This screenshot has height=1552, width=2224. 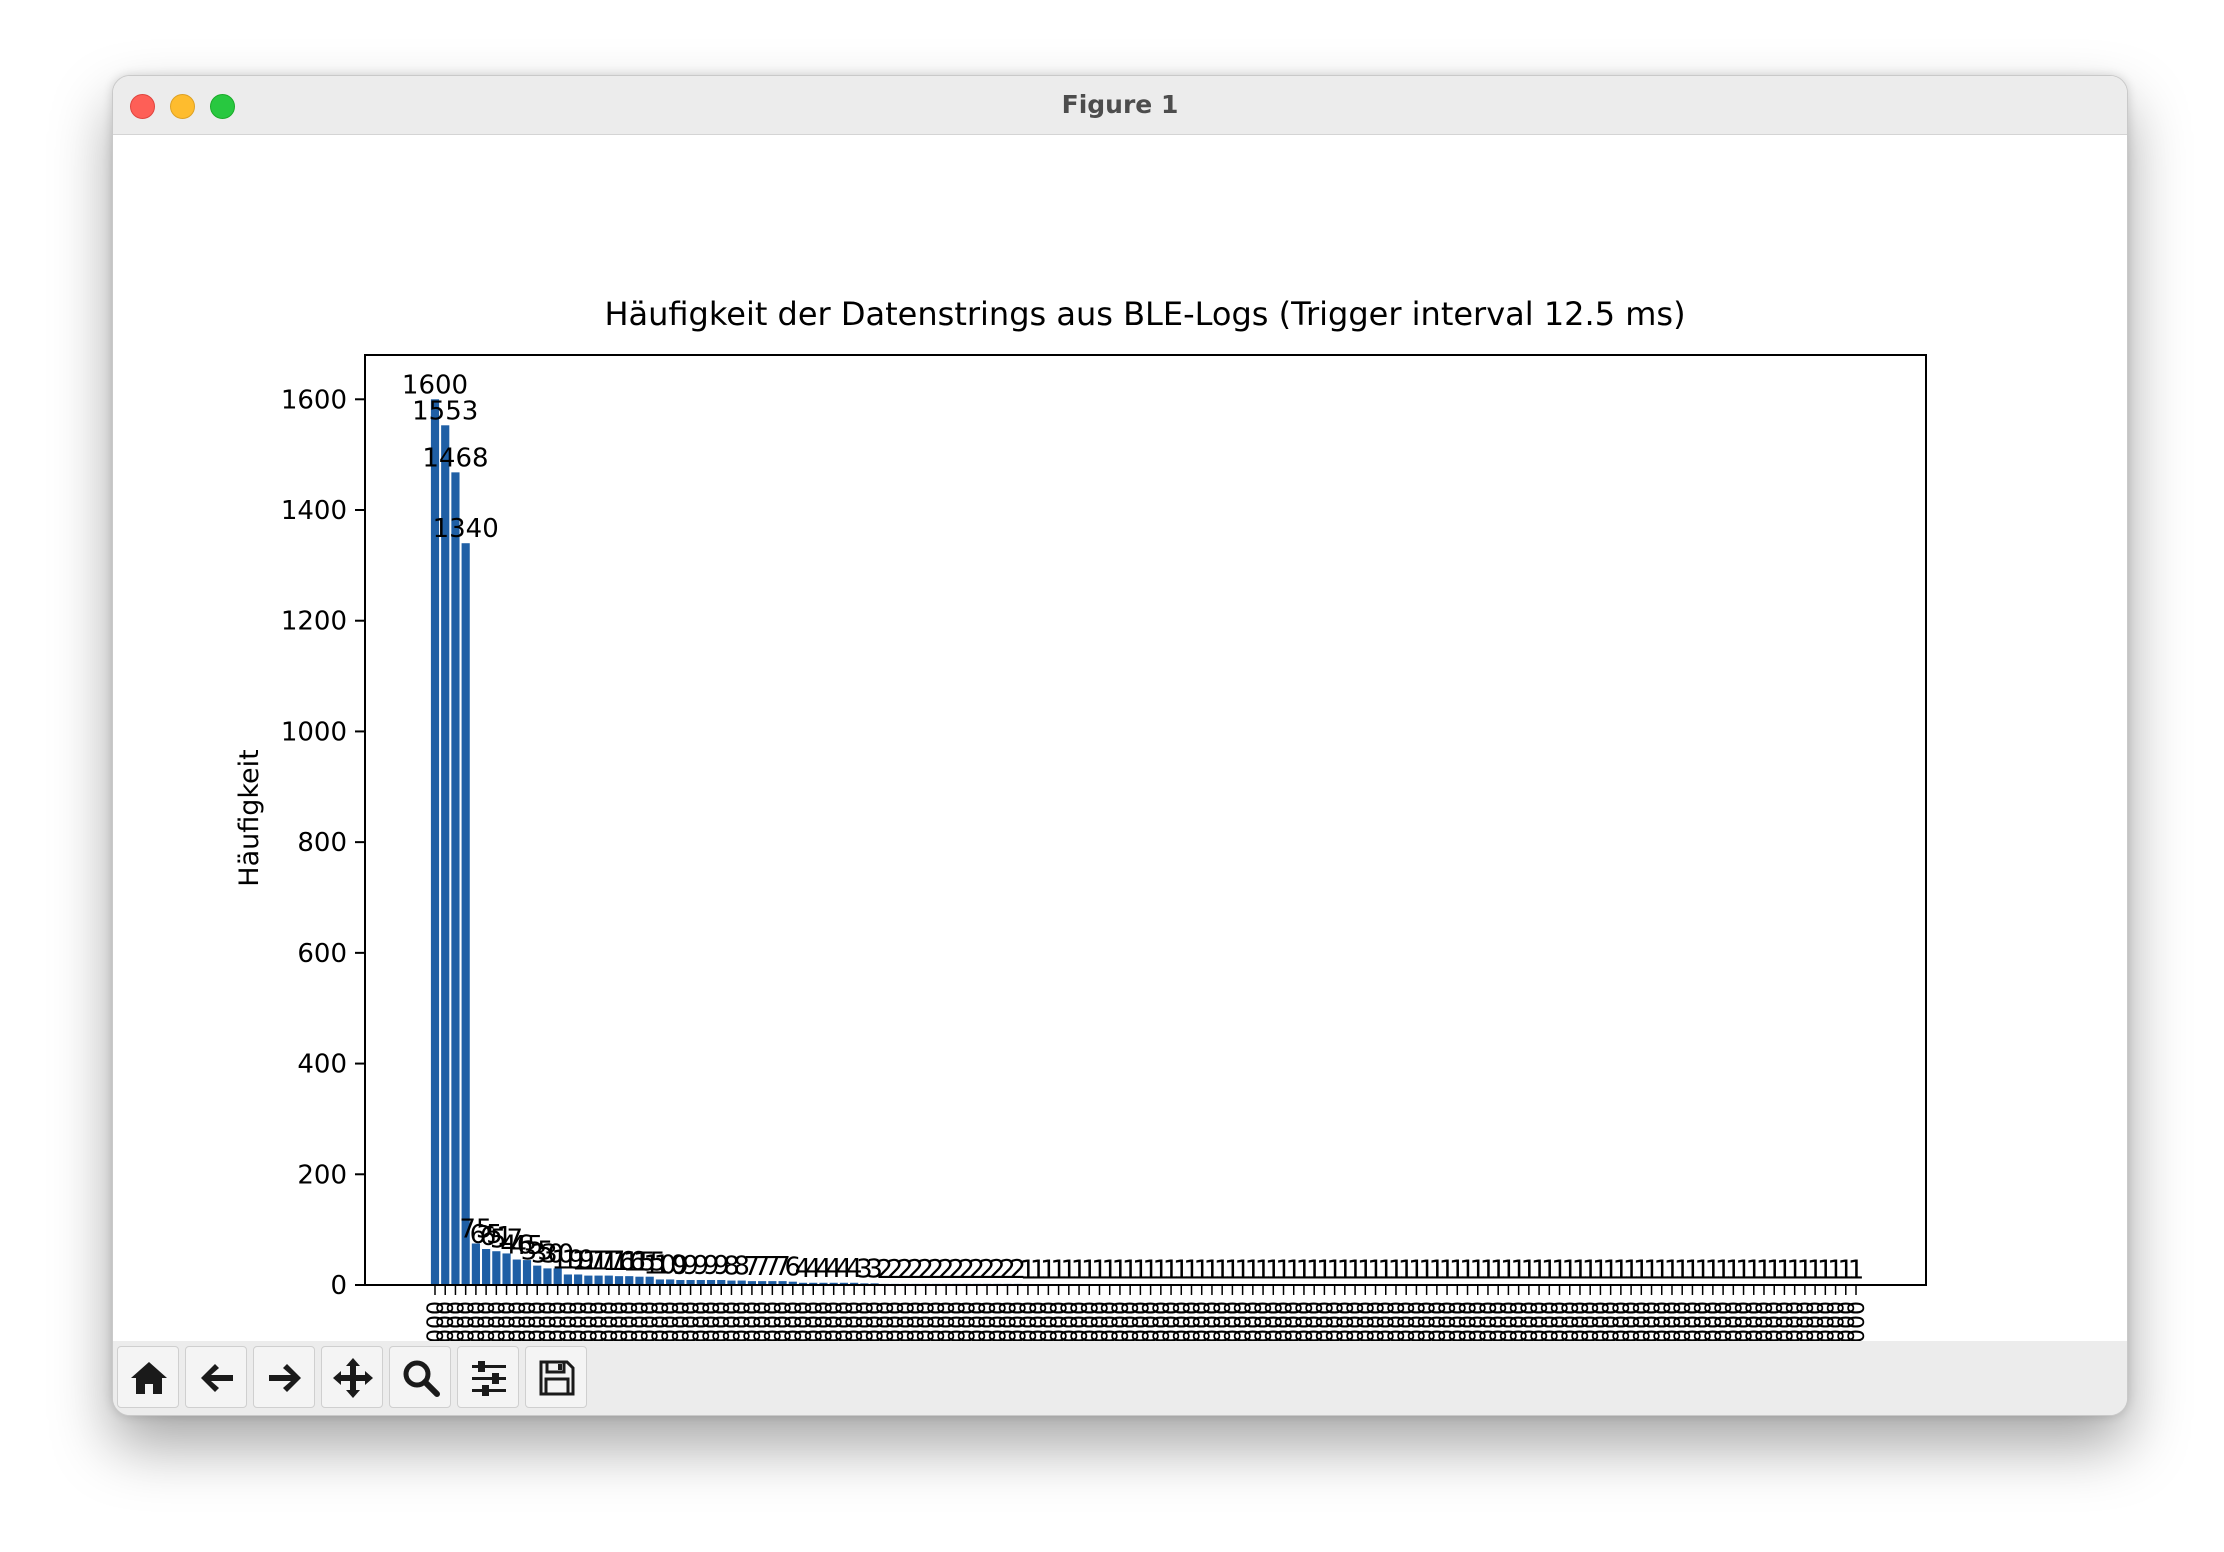 I want to click on pan-button, so click(x=352, y=1377).